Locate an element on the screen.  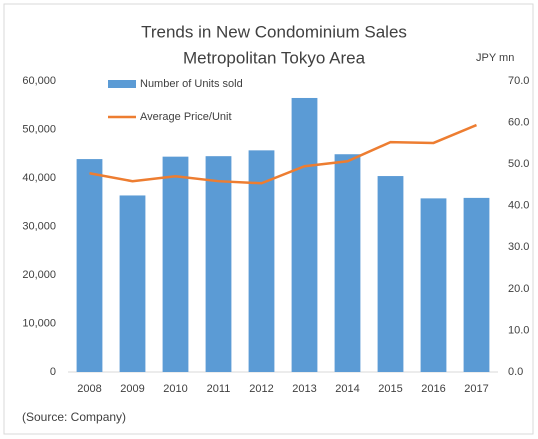
x-tick-label: 2015 is located at coordinates (390, 389).